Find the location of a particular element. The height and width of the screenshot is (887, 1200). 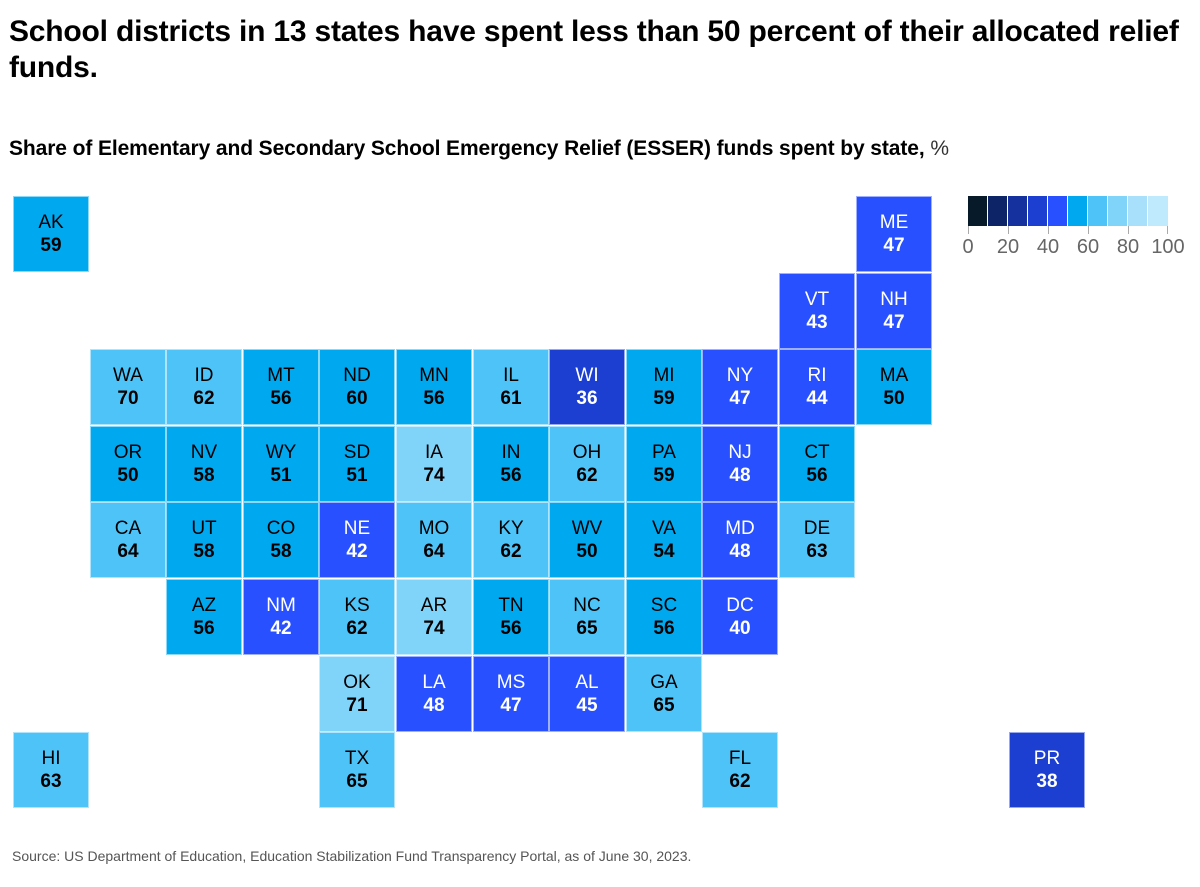

state-tile-az: AZ 56 is located at coordinates (204, 617).